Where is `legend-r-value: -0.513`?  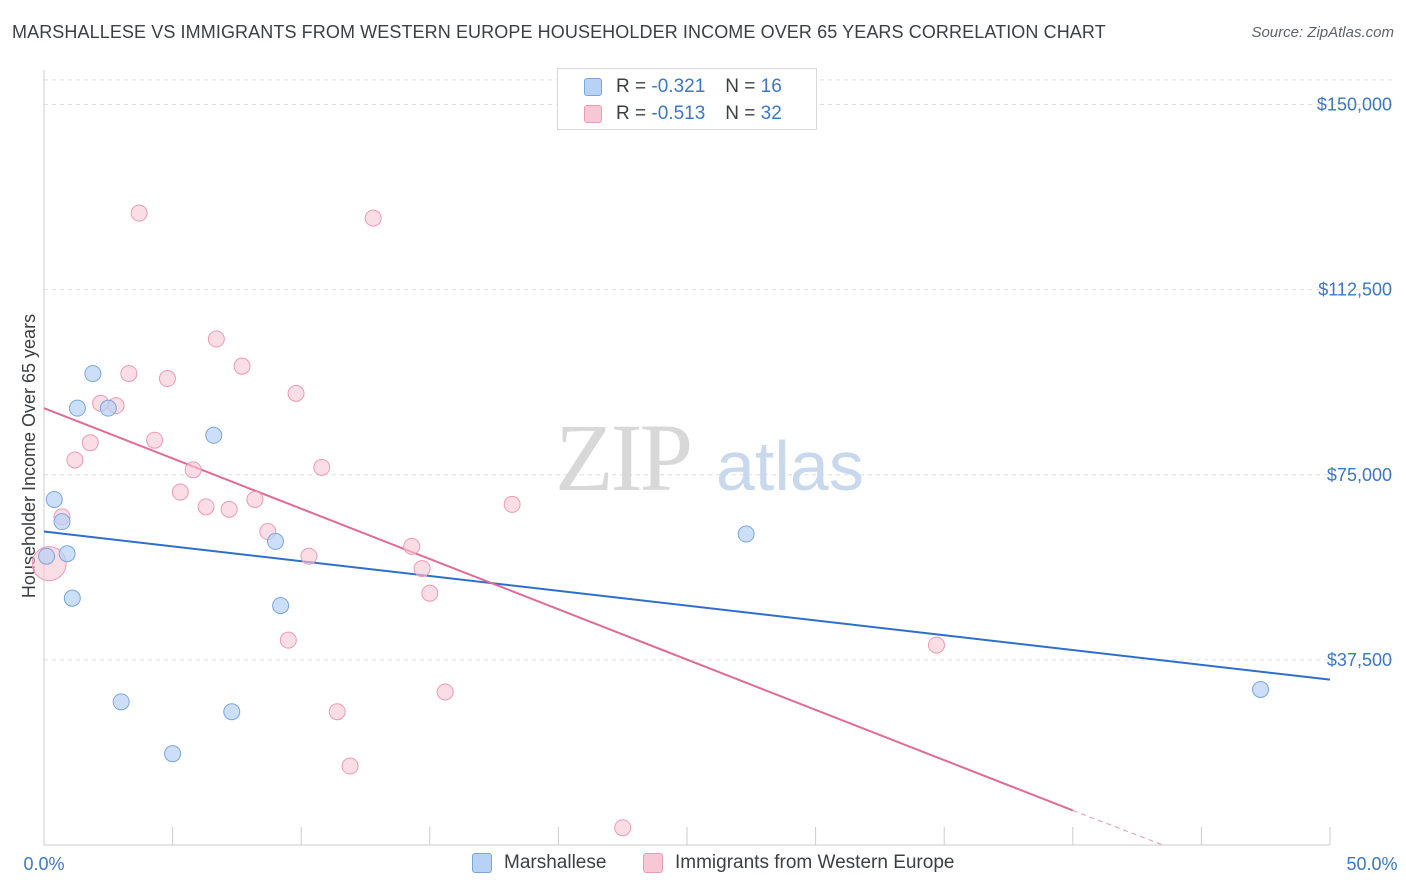
legend-r-value: -0.513 is located at coordinates (678, 113).